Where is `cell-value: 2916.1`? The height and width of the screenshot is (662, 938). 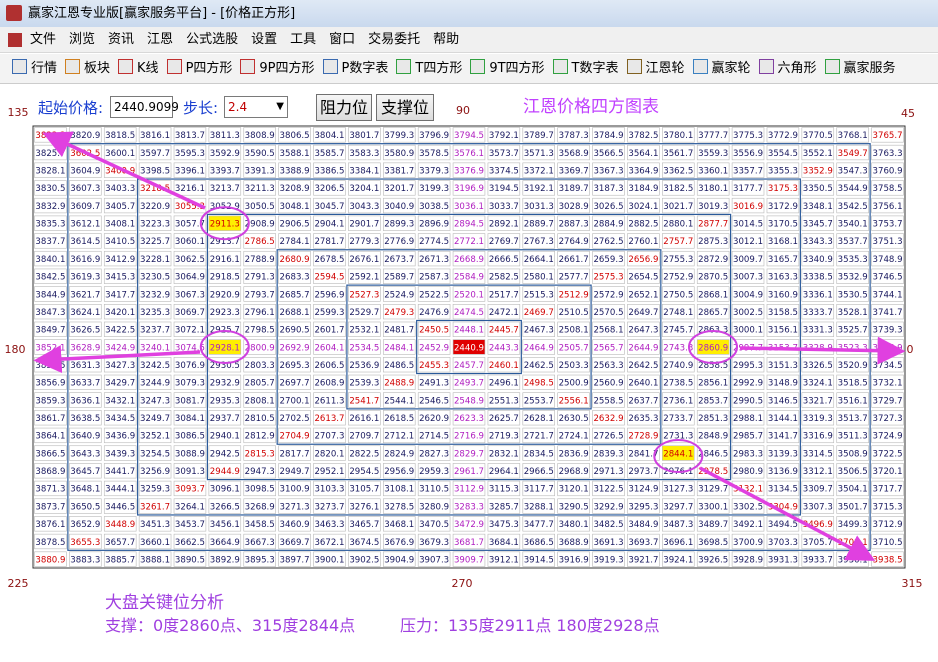 cell-value: 2916.1 is located at coordinates (225, 260).